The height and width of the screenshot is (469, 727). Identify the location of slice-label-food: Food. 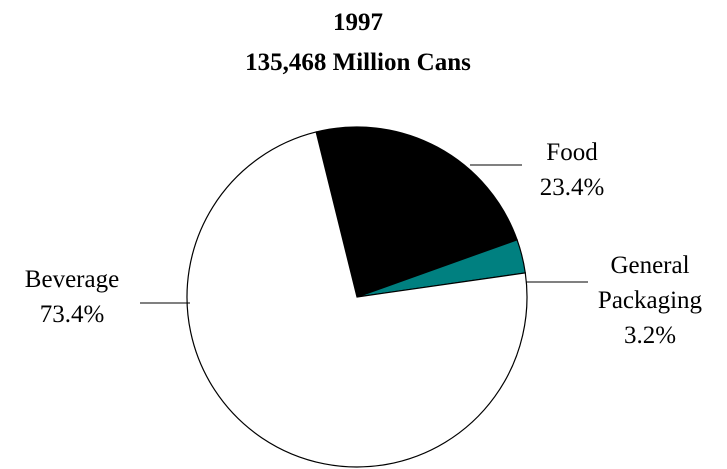
(572, 152).